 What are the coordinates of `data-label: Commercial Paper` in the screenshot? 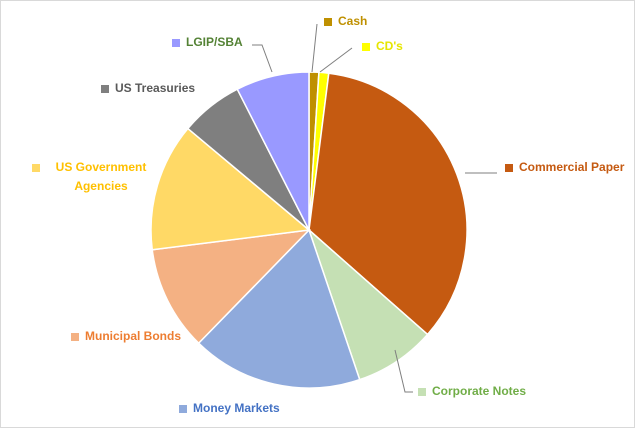 It's located at (572, 167).